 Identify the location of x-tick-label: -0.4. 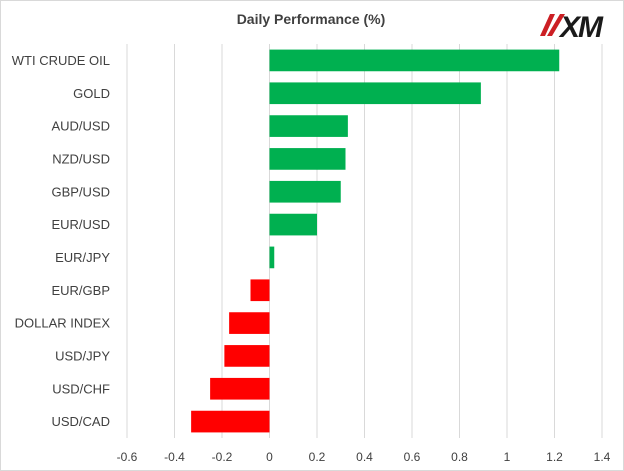
(174, 457).